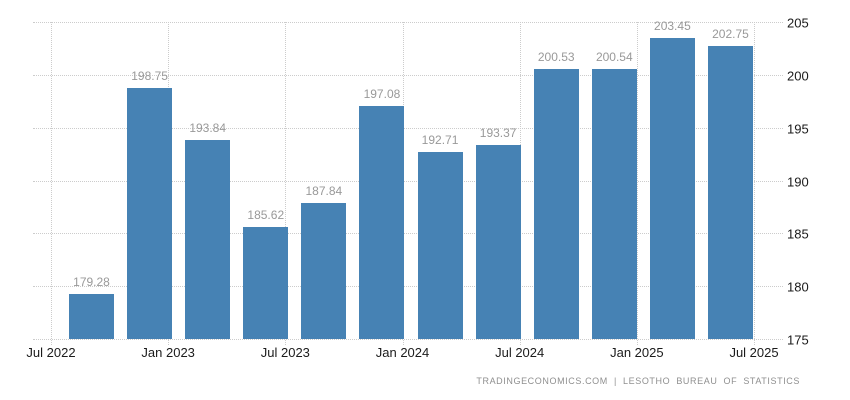  What do you see at coordinates (556, 57) in the screenshot?
I see `bar-value-label: 200.53` at bounding box center [556, 57].